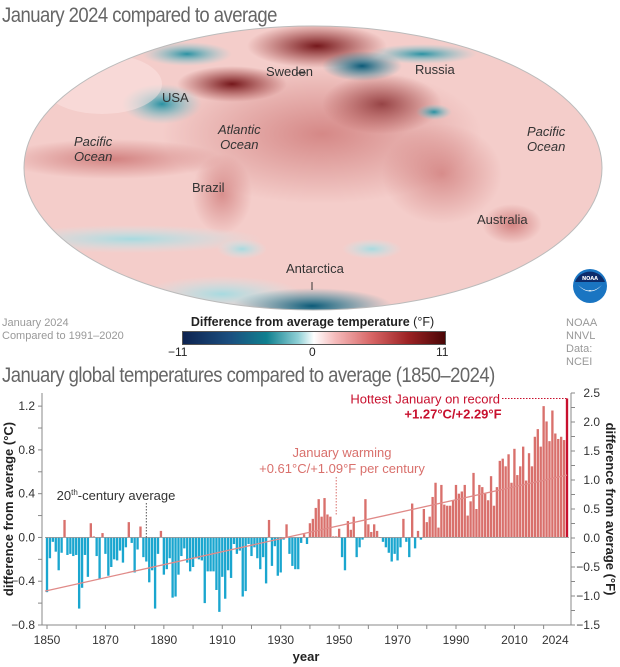 The height and width of the screenshot is (667, 620). I want to click on y-axis-label-left: difference from average (°C), so click(8, 509).